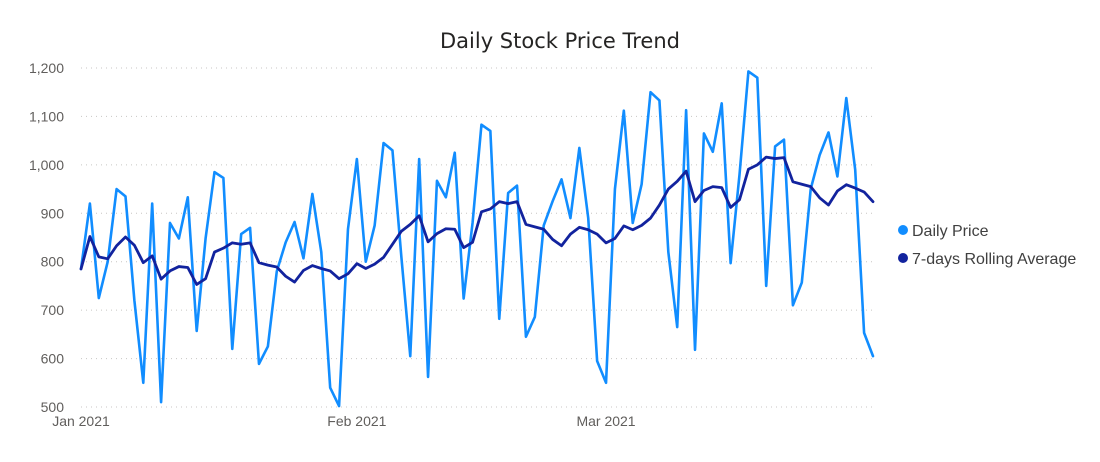 The image size is (1100, 462). I want to click on y-tick-label: 1,100, so click(46, 116).